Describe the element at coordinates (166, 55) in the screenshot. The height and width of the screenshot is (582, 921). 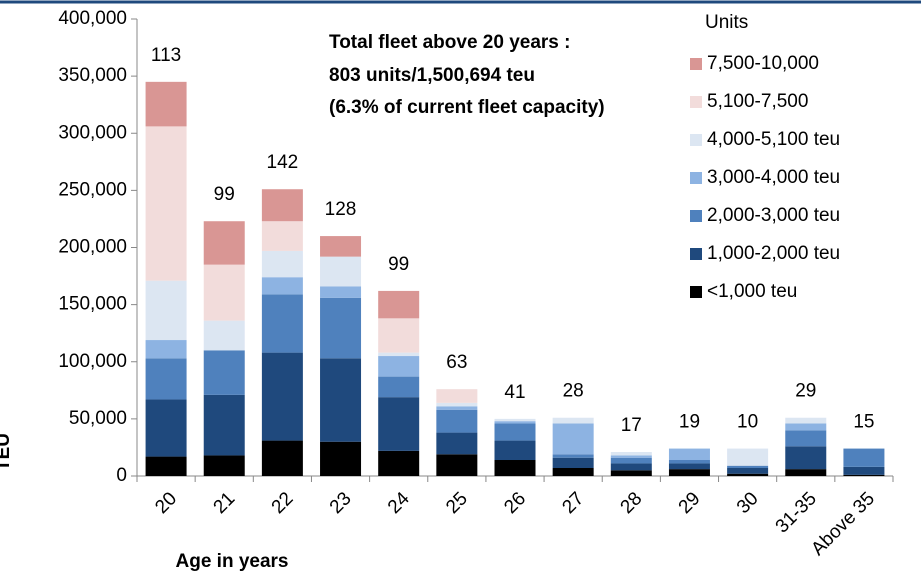
I see `bar-label: 113` at that location.